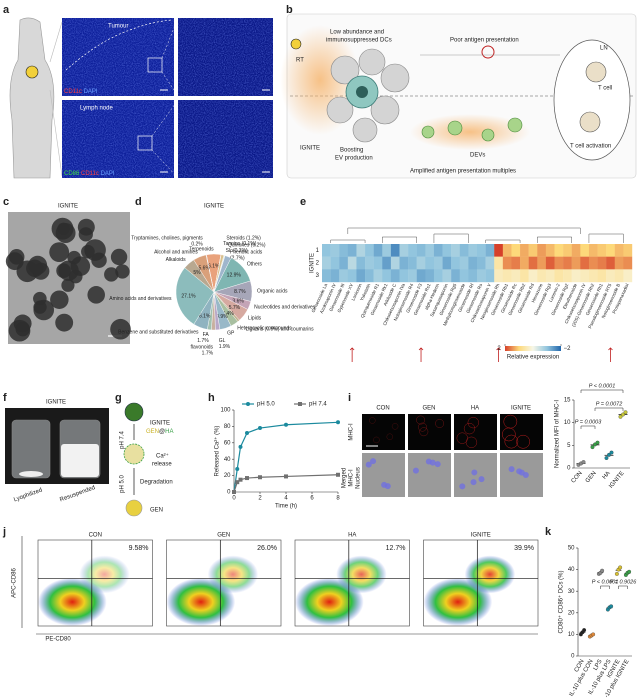  What do you see at coordinates (73, 92) in the screenshot?
I see `stain: CD11c` at bounding box center [73, 92].